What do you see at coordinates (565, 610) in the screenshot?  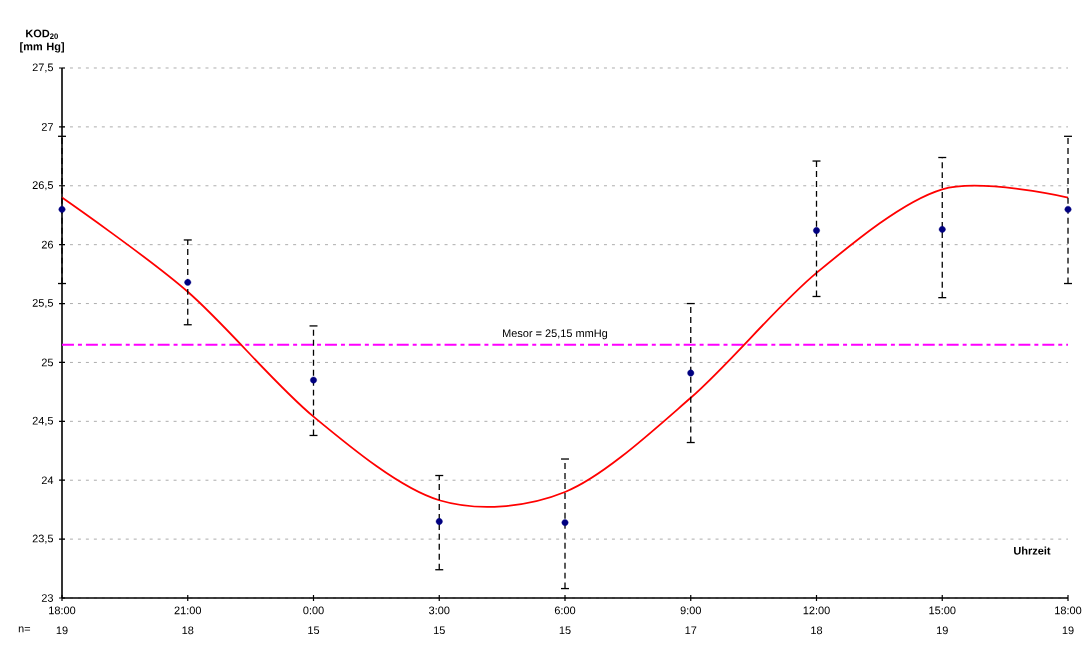 I see `x-tick-label: 6:00` at bounding box center [565, 610].